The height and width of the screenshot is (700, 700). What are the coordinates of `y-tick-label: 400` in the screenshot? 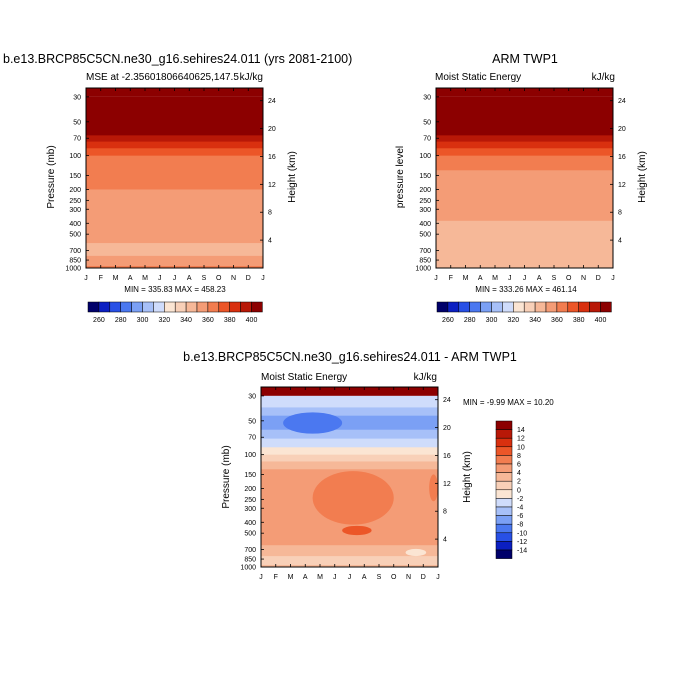 It's located at (425, 224).